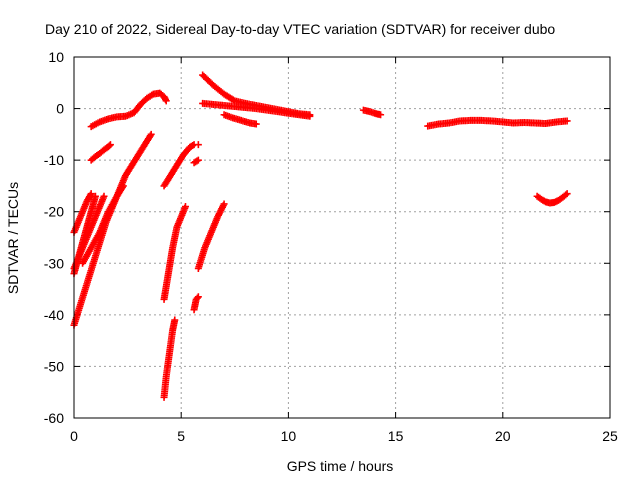 This screenshot has width=640, height=480. Describe the element at coordinates (54, 366) in the screenshot. I see `y-tick-label: -50` at that location.